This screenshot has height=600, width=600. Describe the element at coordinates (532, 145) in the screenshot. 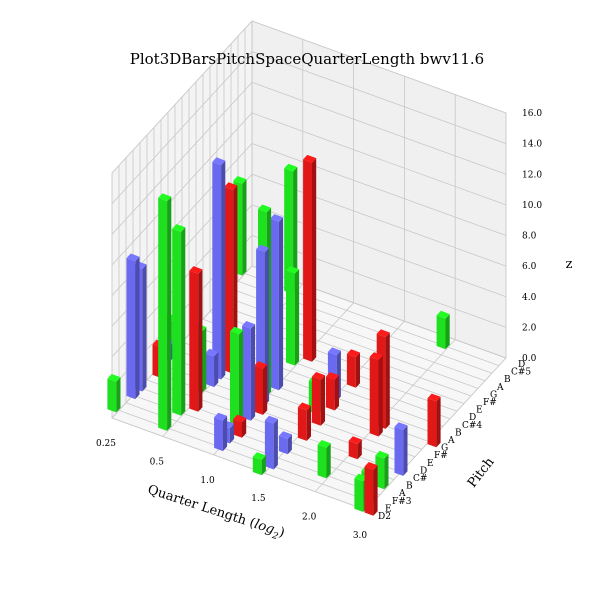

I see `z-tick-label: 14.0` at that location.